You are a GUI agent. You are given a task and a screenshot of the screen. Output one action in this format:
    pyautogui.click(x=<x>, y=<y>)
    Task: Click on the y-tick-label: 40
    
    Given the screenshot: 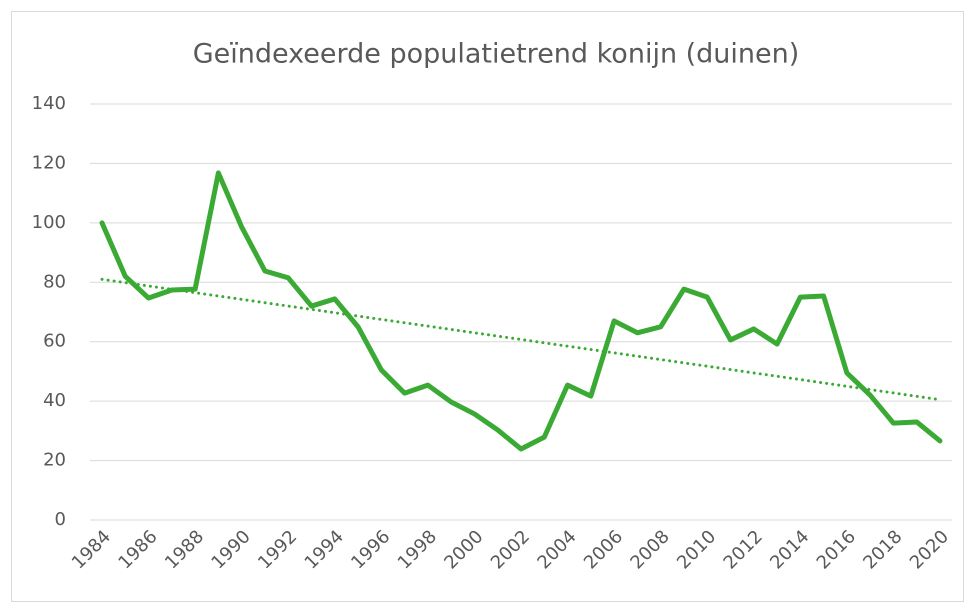 What is the action you would take?
    pyautogui.click(x=54, y=400)
    